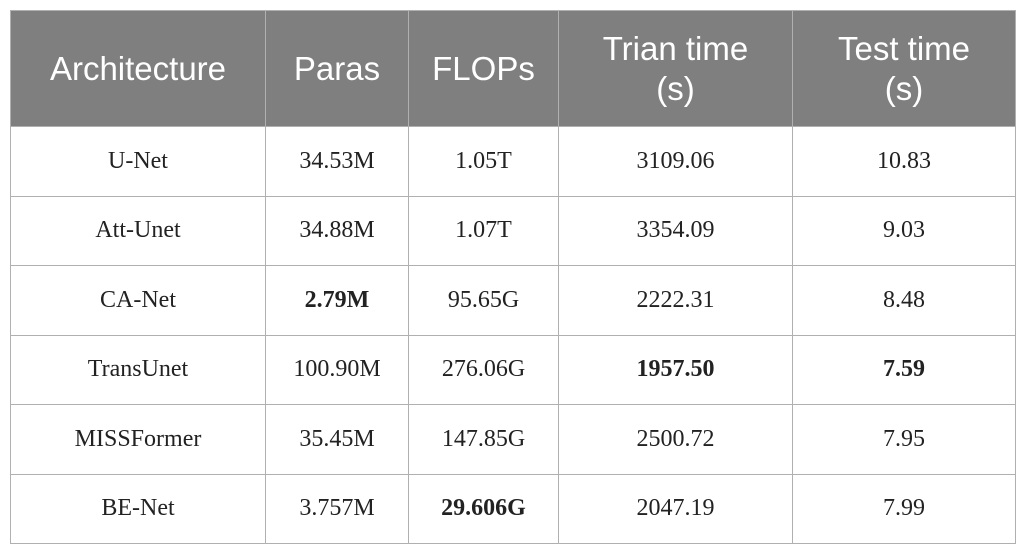  Describe the element at coordinates (337, 161) in the screenshot. I see `table-cell: 34.53M` at that location.